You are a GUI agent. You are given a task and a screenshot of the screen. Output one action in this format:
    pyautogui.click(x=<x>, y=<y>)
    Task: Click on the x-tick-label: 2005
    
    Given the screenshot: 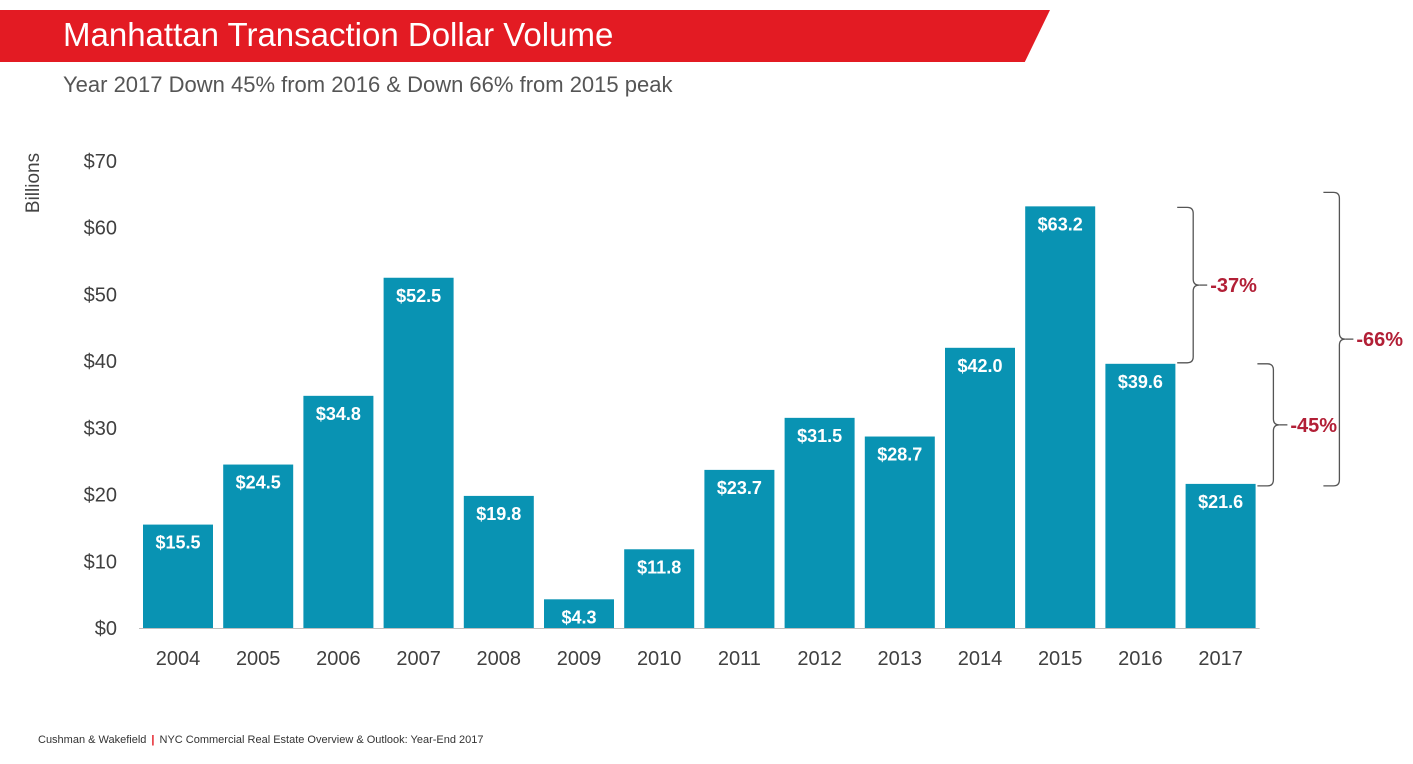 What is the action you would take?
    pyautogui.click(x=258, y=659)
    